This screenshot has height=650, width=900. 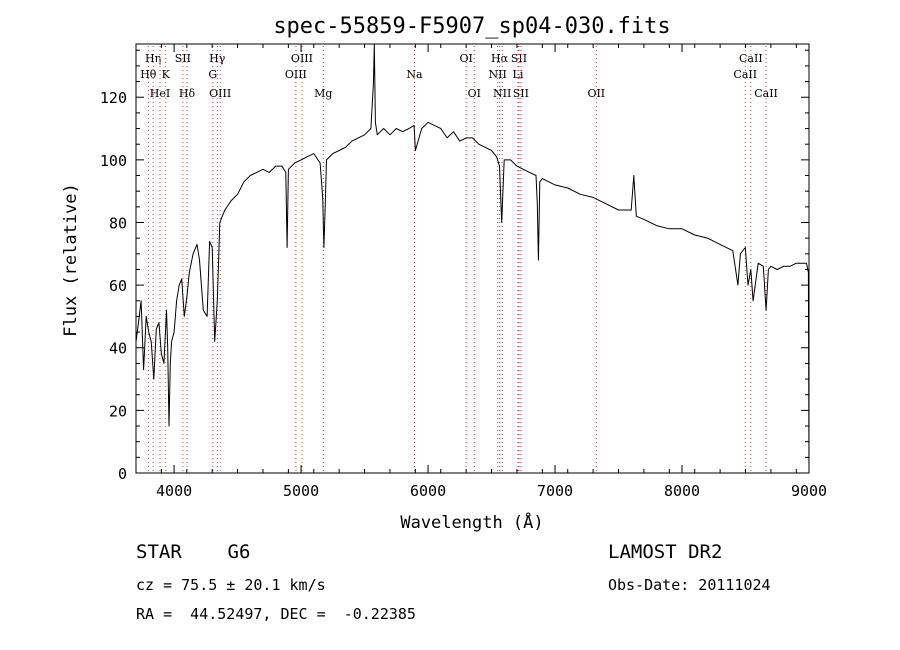 What do you see at coordinates (231, 585) in the screenshot?
I see `redshift-cz: cz = 75.5 ± 20.1 km/s` at bounding box center [231, 585].